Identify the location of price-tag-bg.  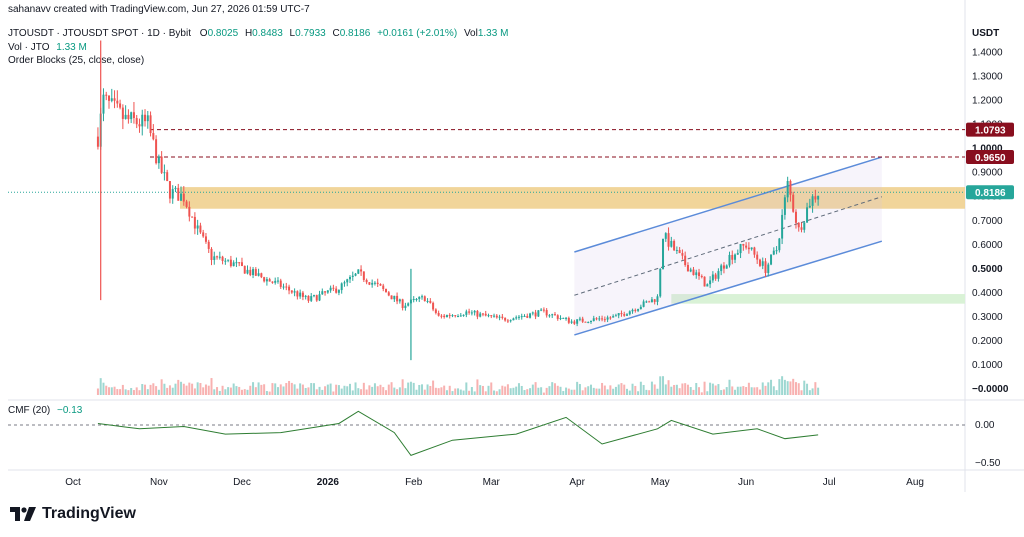
(990, 192).